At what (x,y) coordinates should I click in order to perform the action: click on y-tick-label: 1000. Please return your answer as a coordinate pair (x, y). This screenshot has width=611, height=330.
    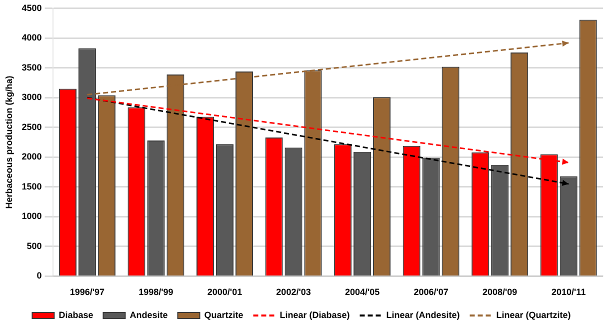
    Looking at the image, I should click on (32, 216).